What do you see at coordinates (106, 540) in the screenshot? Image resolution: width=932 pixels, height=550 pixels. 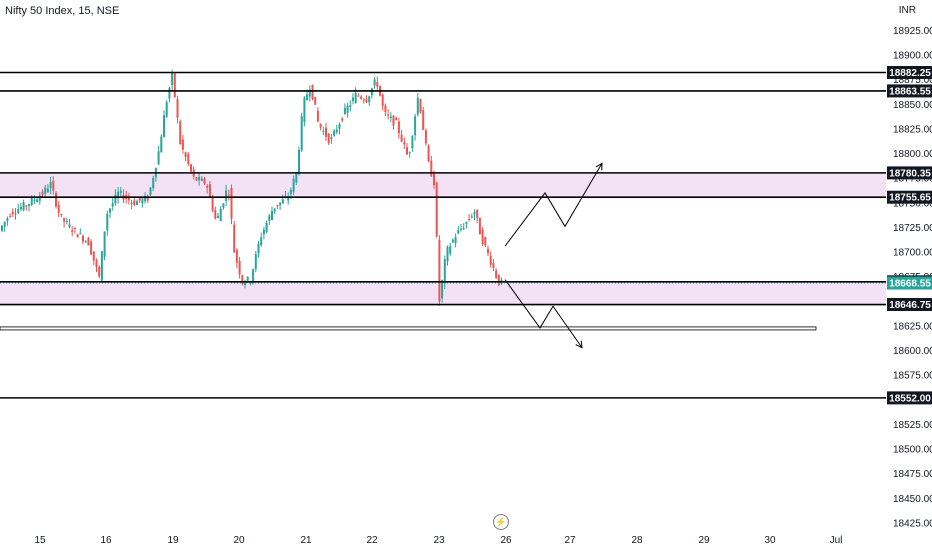 I see `x-tick-label: 16` at bounding box center [106, 540].